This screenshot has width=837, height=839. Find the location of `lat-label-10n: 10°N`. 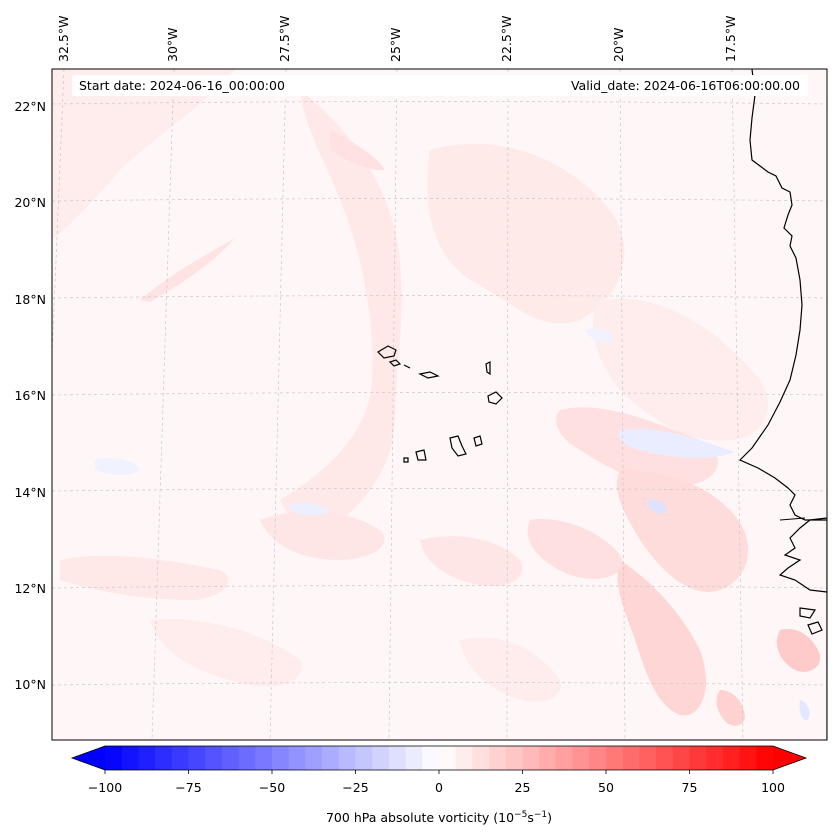

lat-label-10n: 10°N is located at coordinates (30, 684).